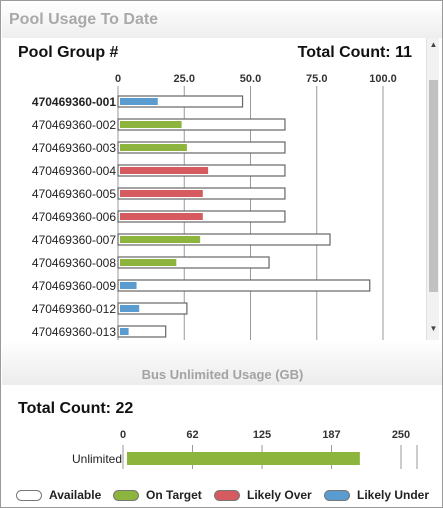  I want to click on pool-group-header: Pool Group #, so click(68, 52).